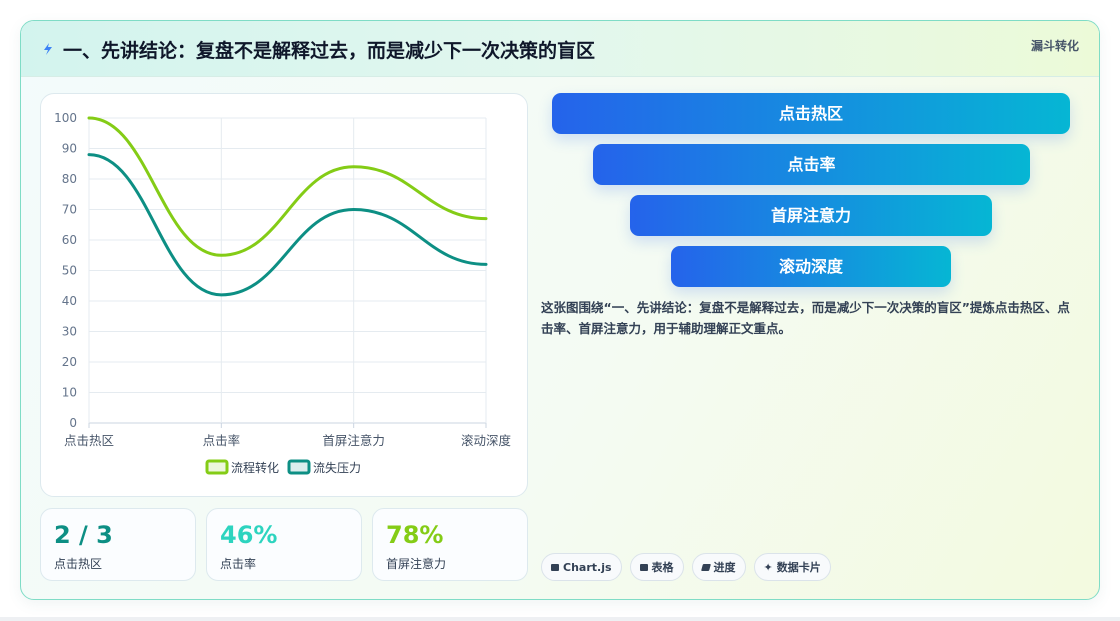 Image resolution: width=1120 pixels, height=621 pixels. I want to click on stat-label: 点击率, so click(238, 564).